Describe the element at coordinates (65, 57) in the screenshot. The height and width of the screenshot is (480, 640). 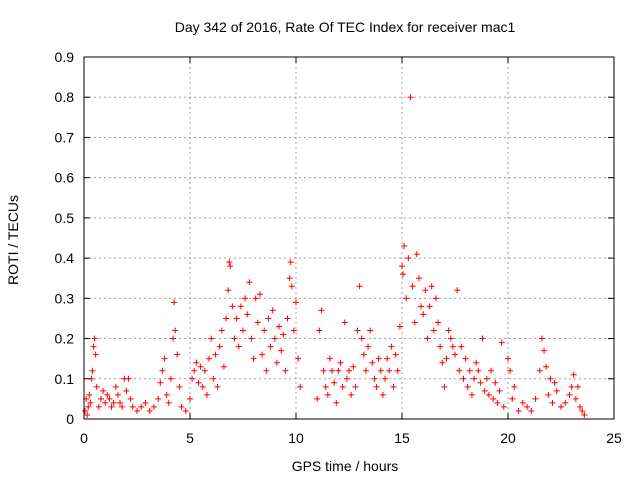
I see `y-tick-label: 0.9` at that location.